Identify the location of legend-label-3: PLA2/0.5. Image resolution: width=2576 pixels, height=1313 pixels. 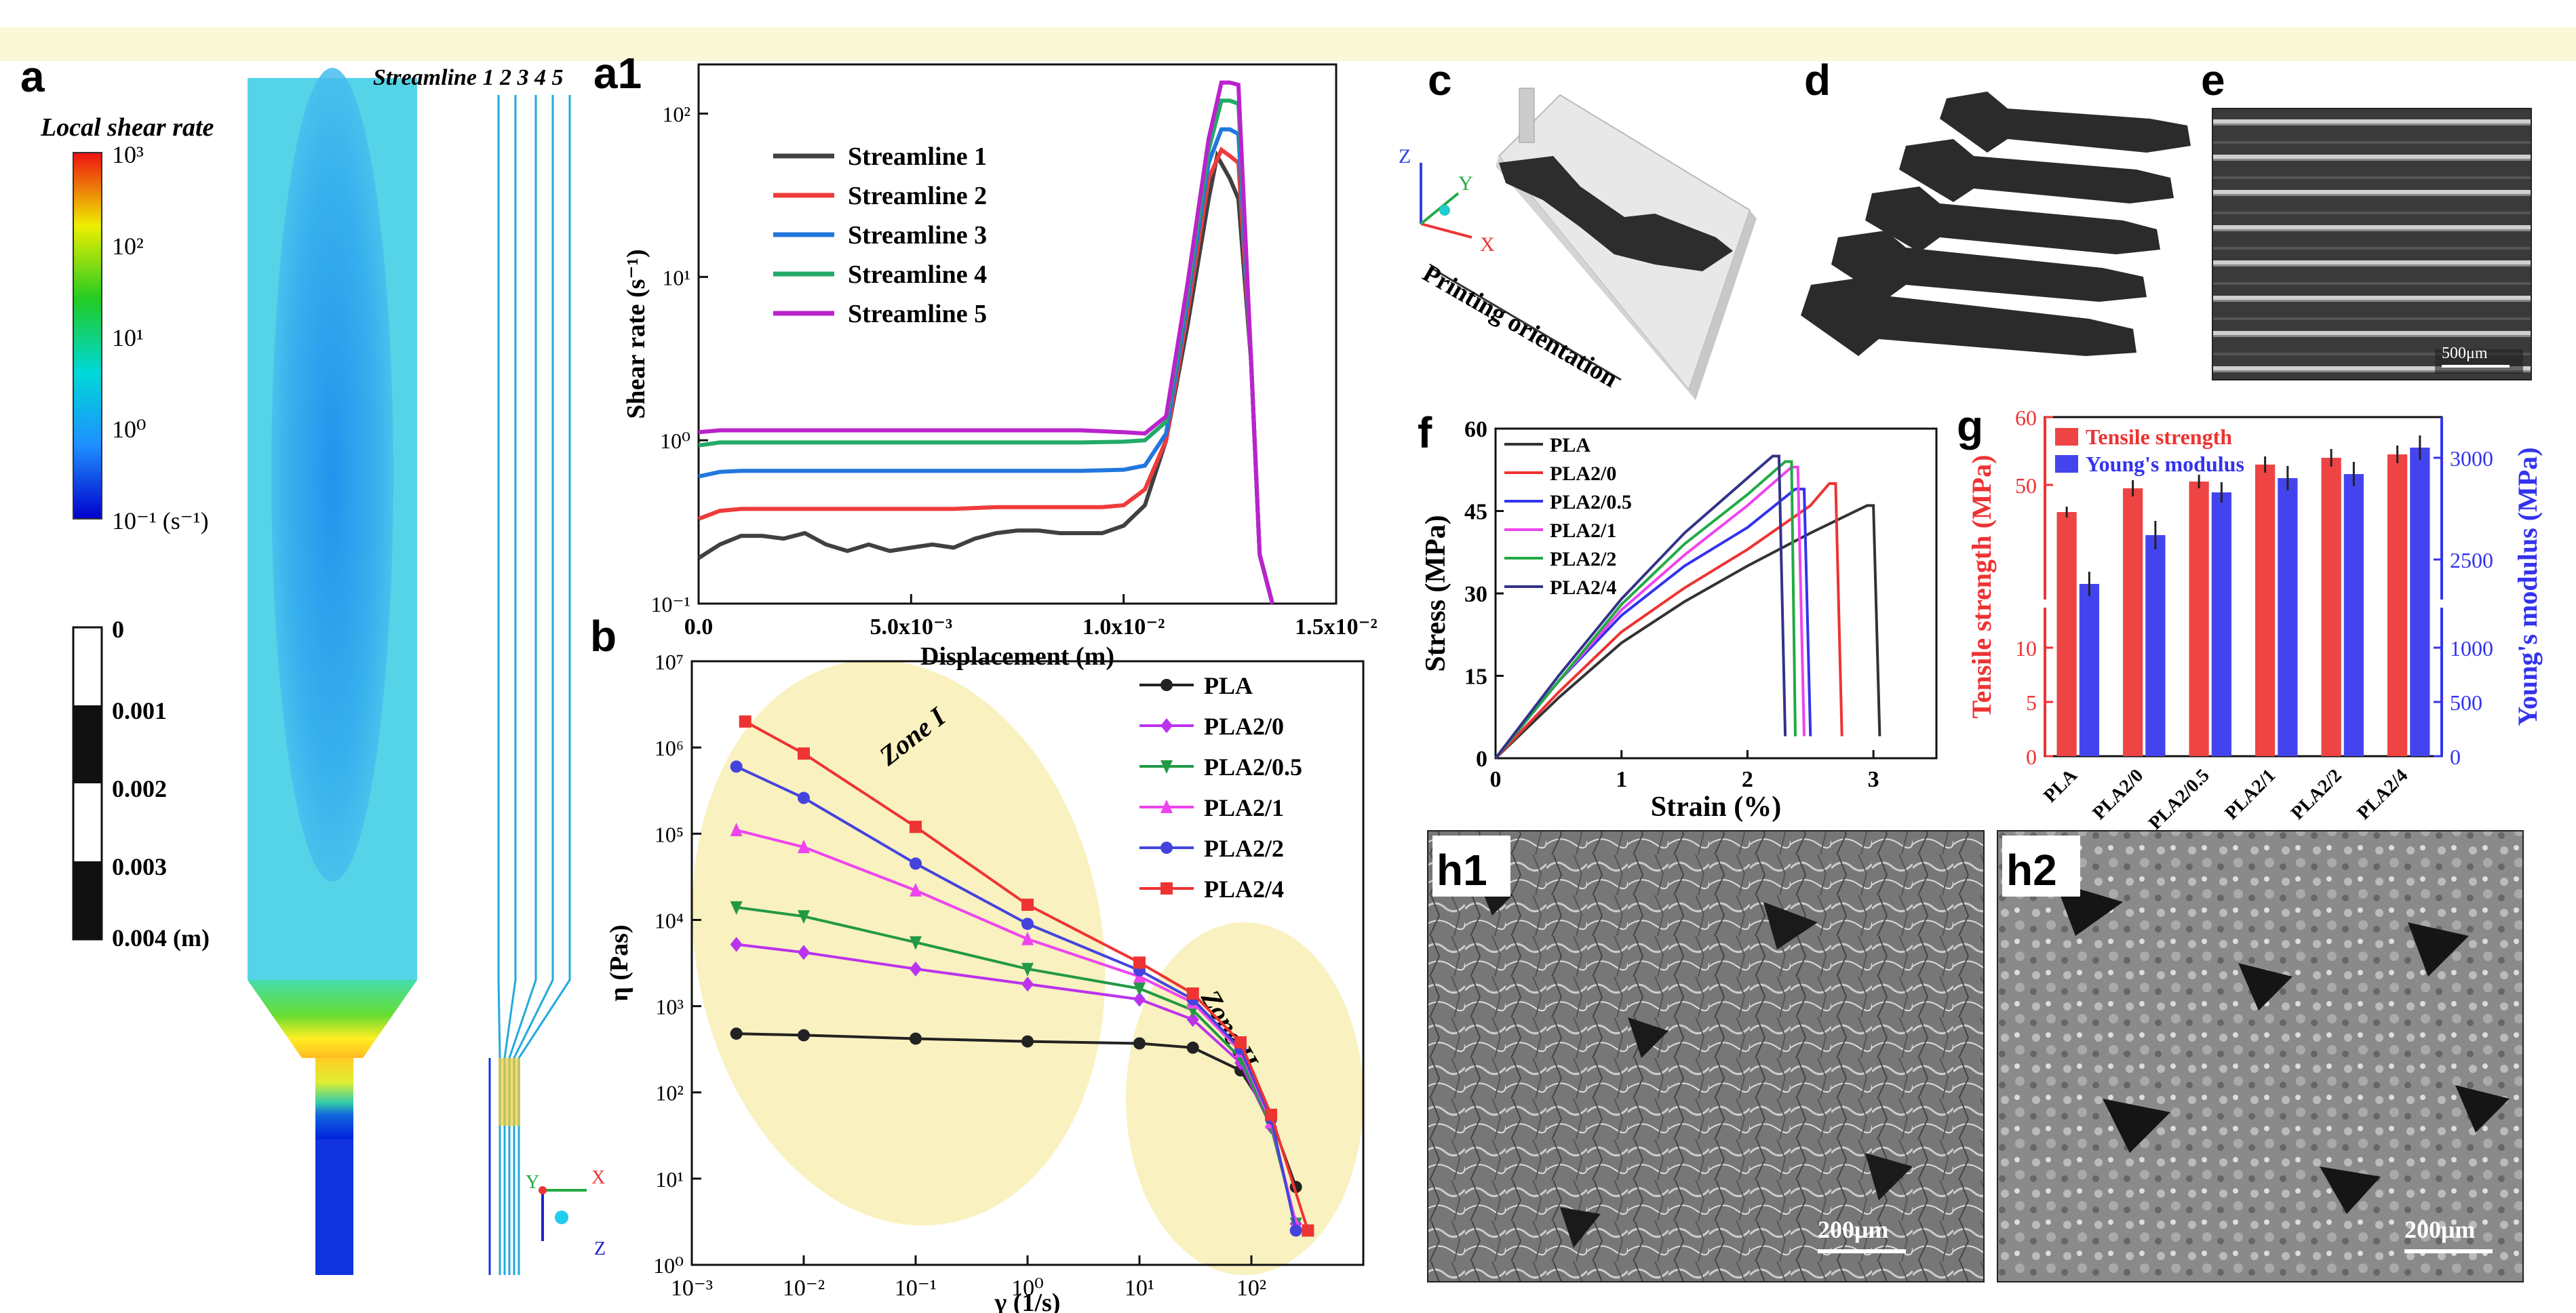
(1591, 502).